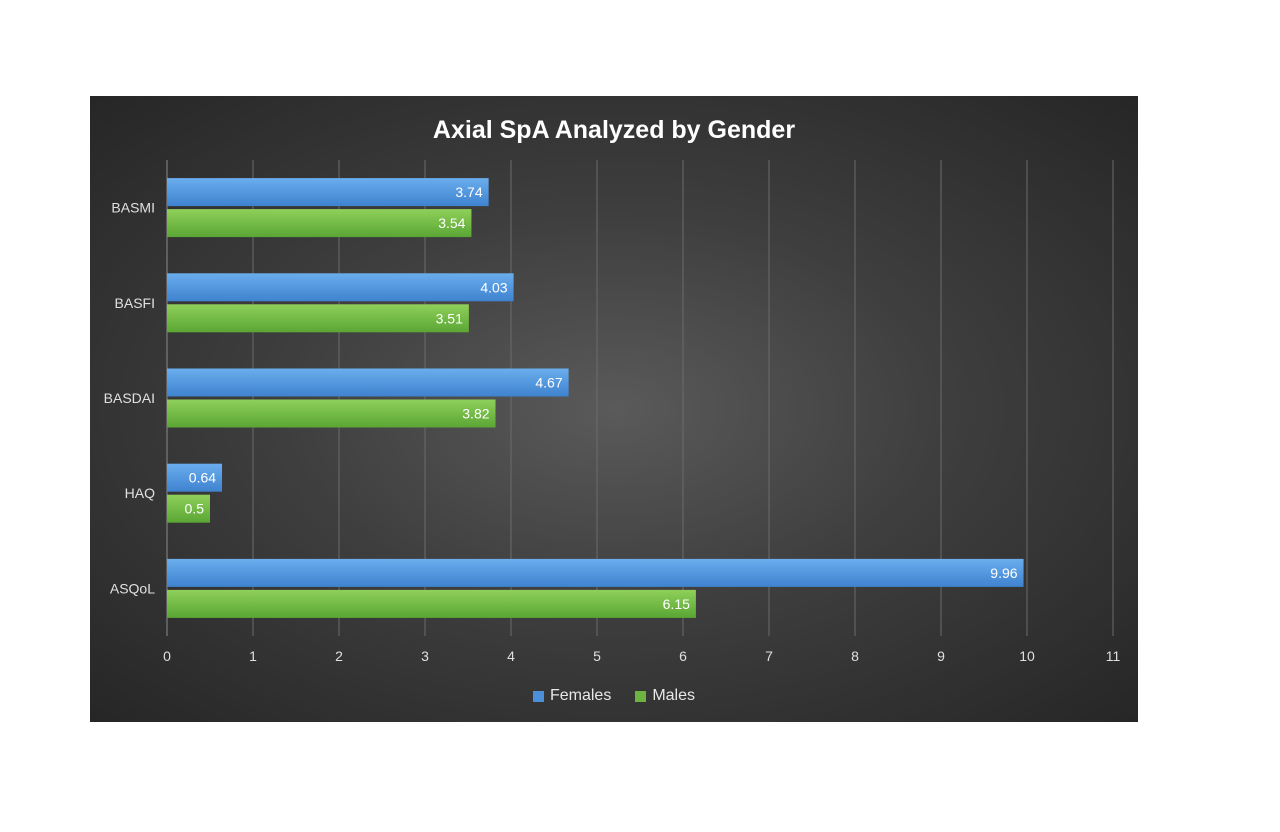  Describe the element at coordinates (548, 383) in the screenshot. I see `data-label: 4.67` at that location.